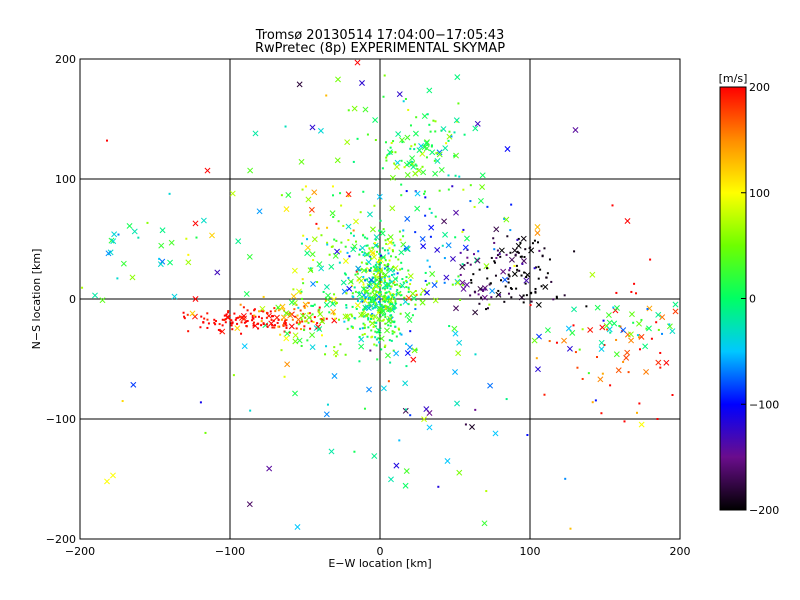 This screenshot has height=600, width=800. I want to click on x-tick-label: 0, so click(380, 551).